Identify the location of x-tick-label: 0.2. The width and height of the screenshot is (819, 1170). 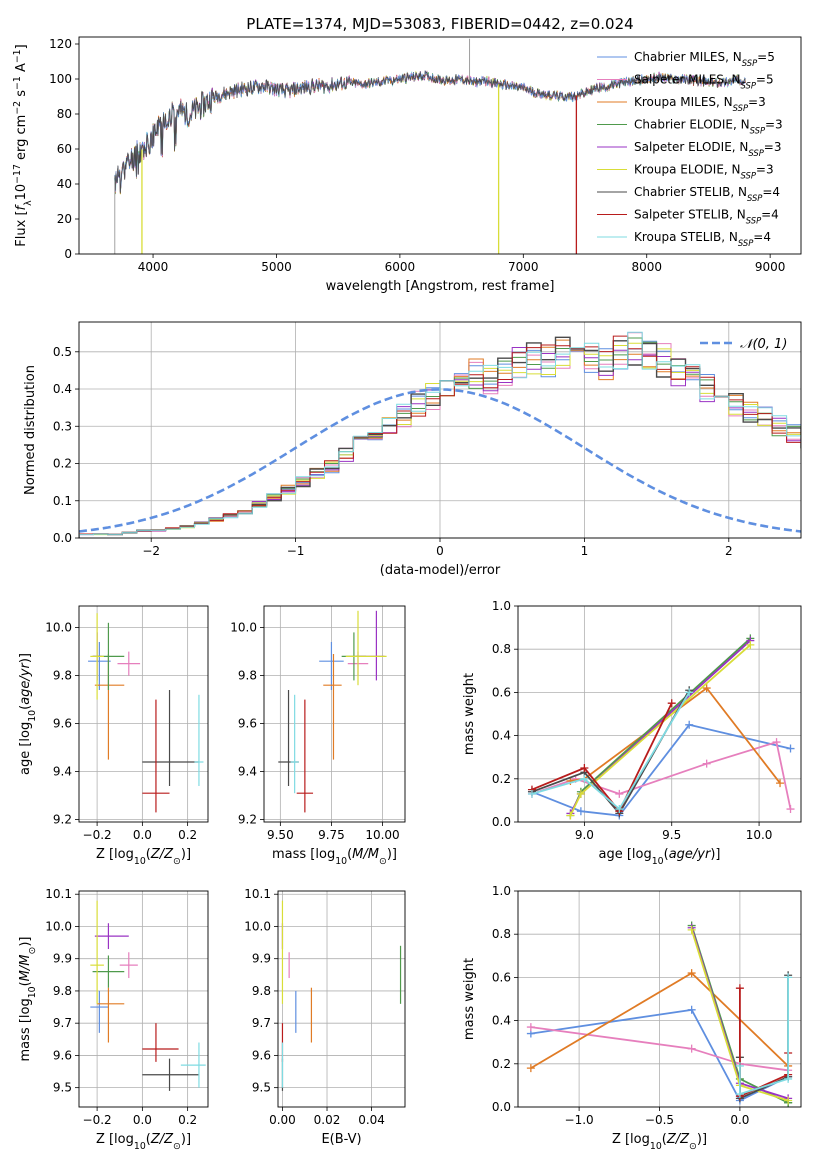
(187, 835).